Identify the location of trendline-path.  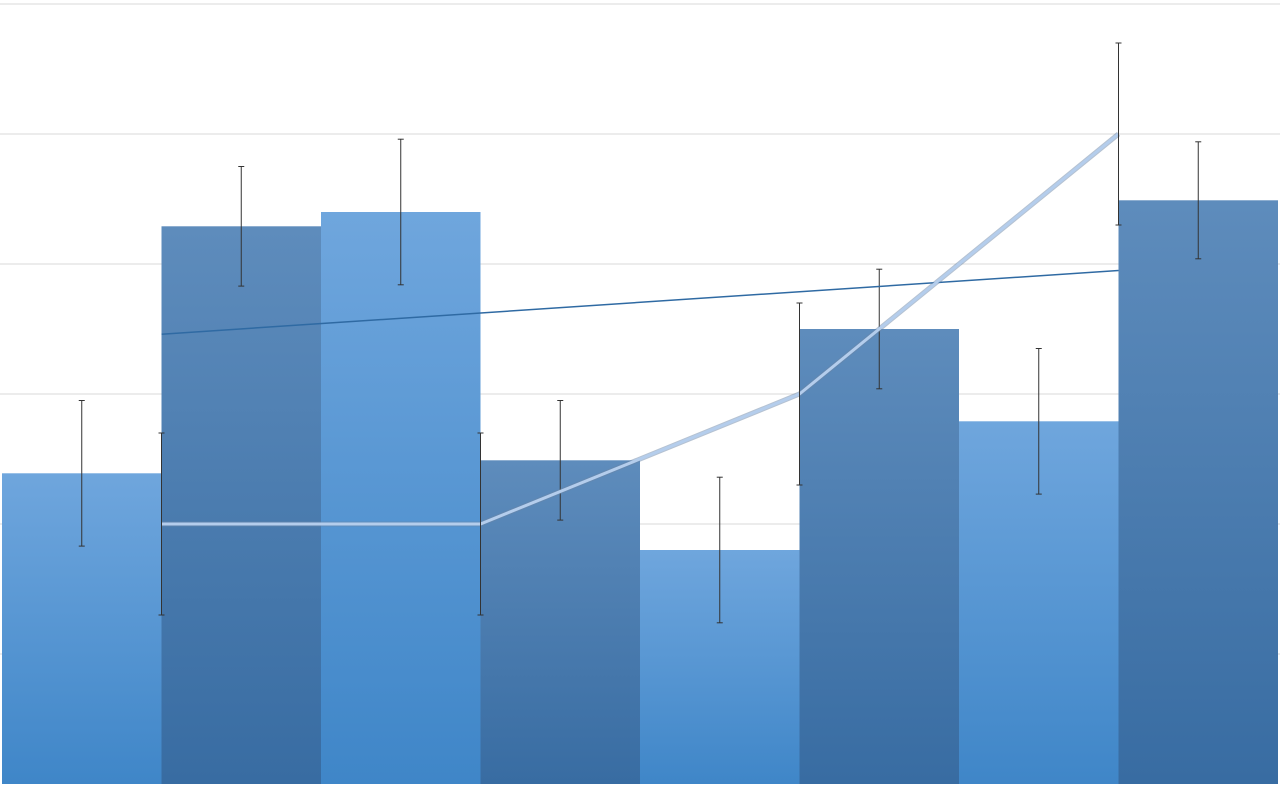
(640, 302).